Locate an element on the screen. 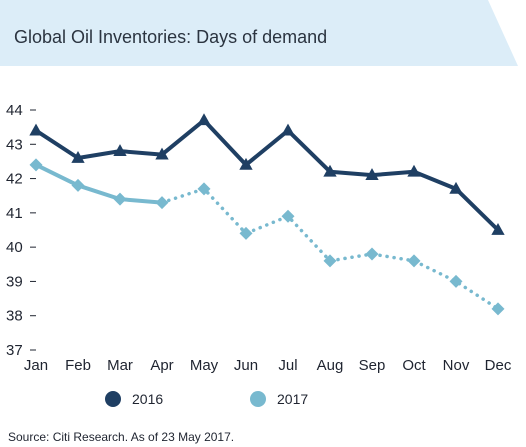  y-tick-label: 41 is located at coordinates (14, 213).